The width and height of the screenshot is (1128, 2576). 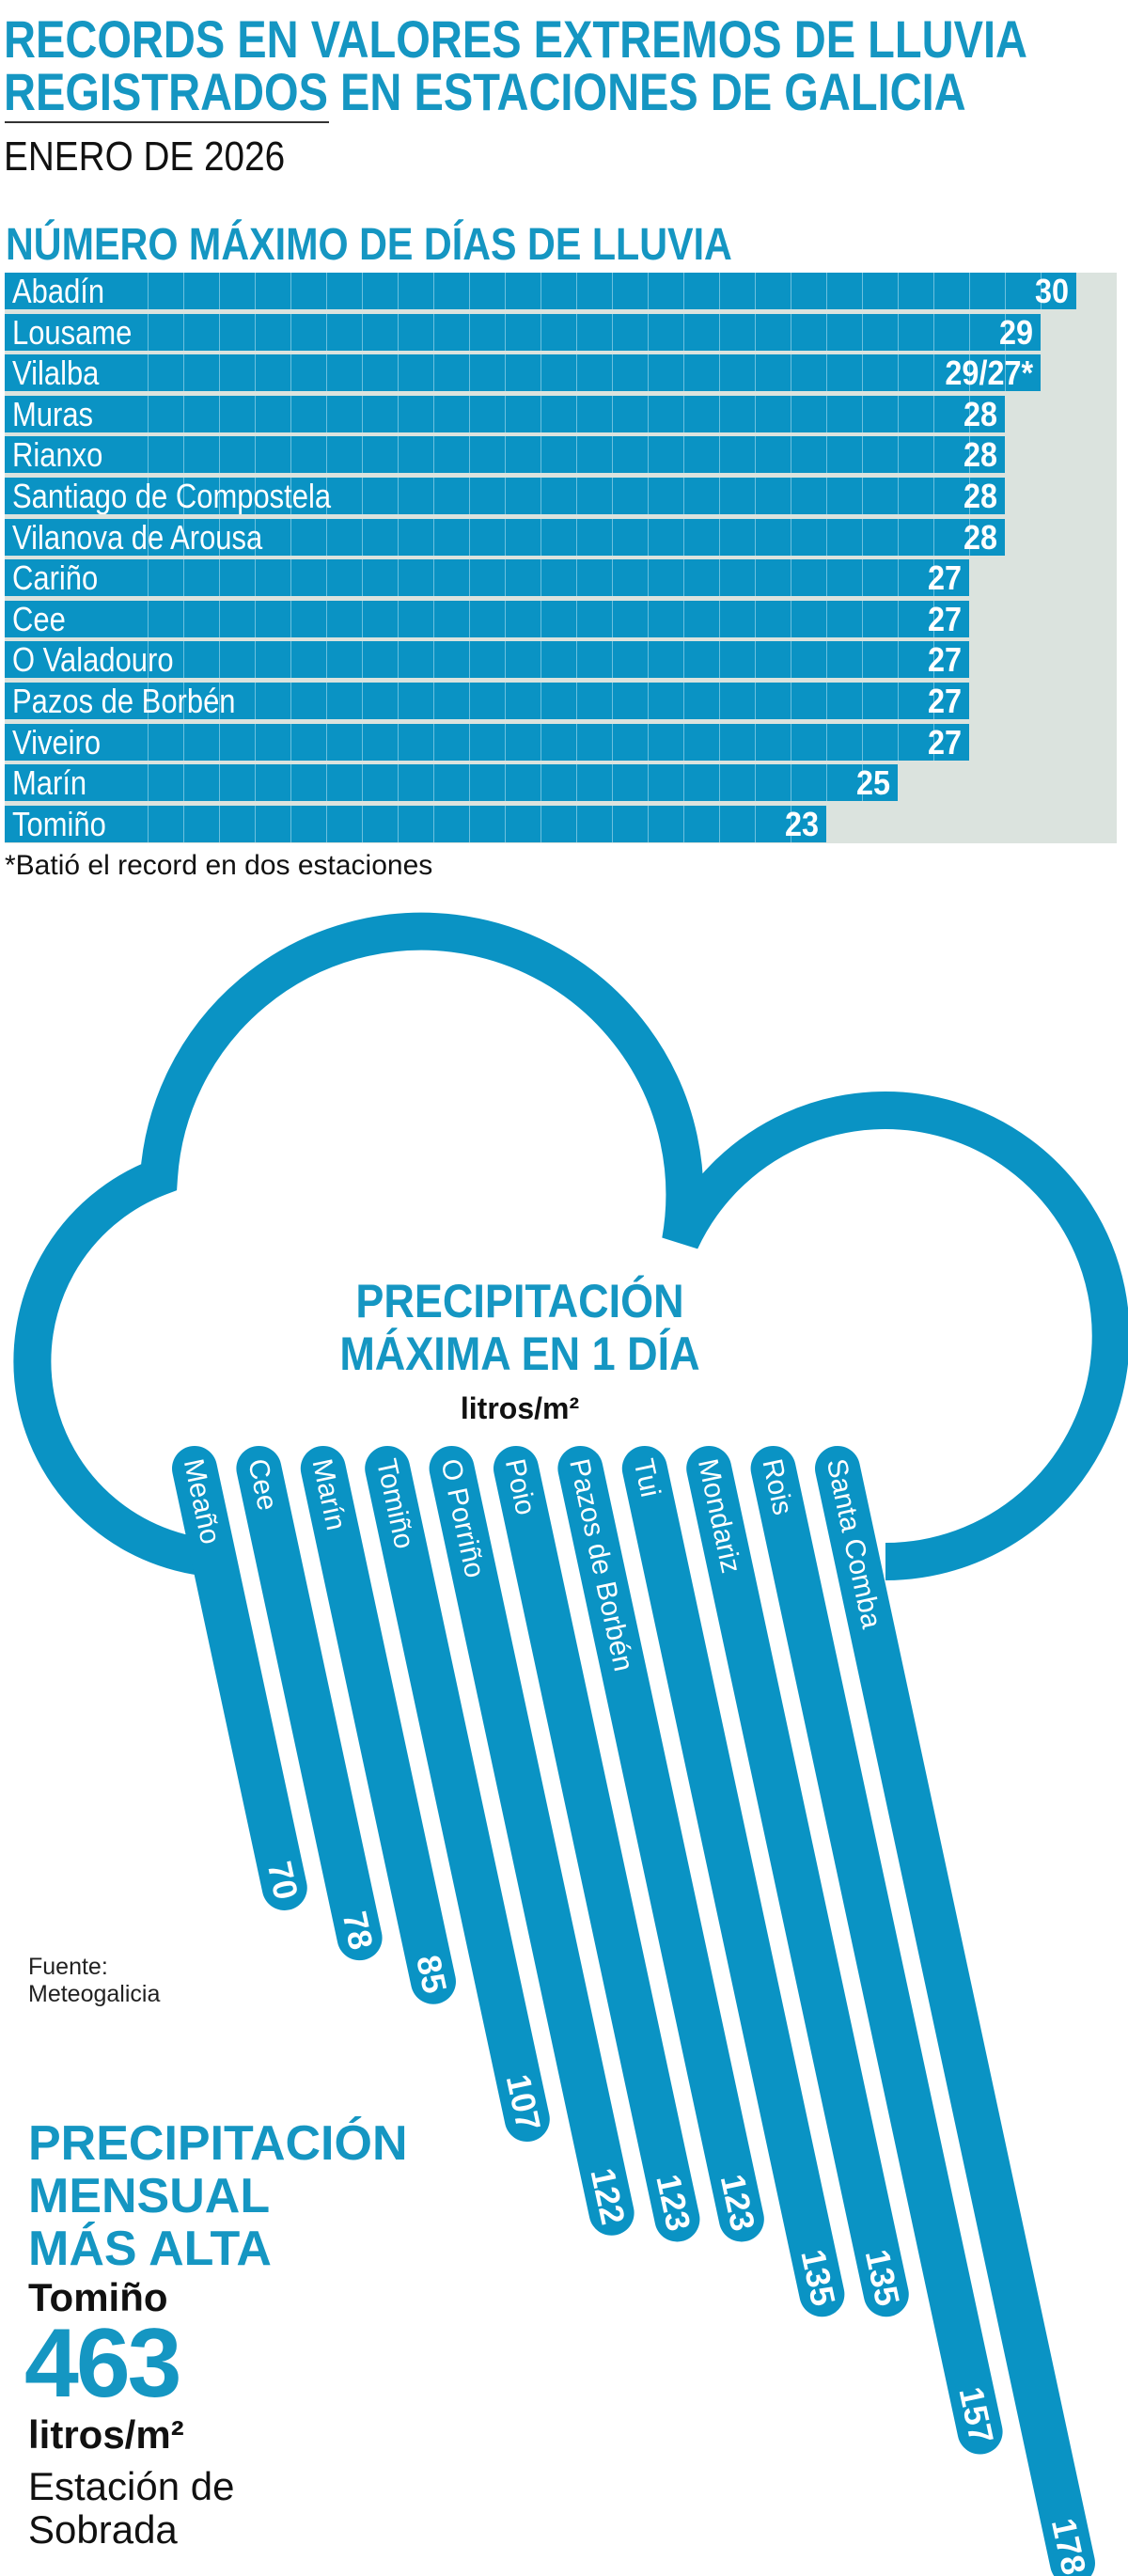 I want to click on title-line-1: RECORDS EN VALORES EXTREMOS DE LLUVIA, so click(x=515, y=39).